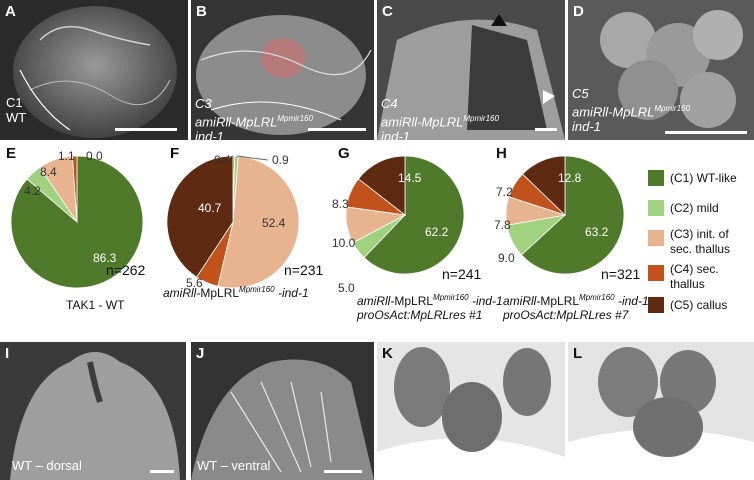  I want to click on pie-value-label-f-c5: 40.7, so click(210, 208).